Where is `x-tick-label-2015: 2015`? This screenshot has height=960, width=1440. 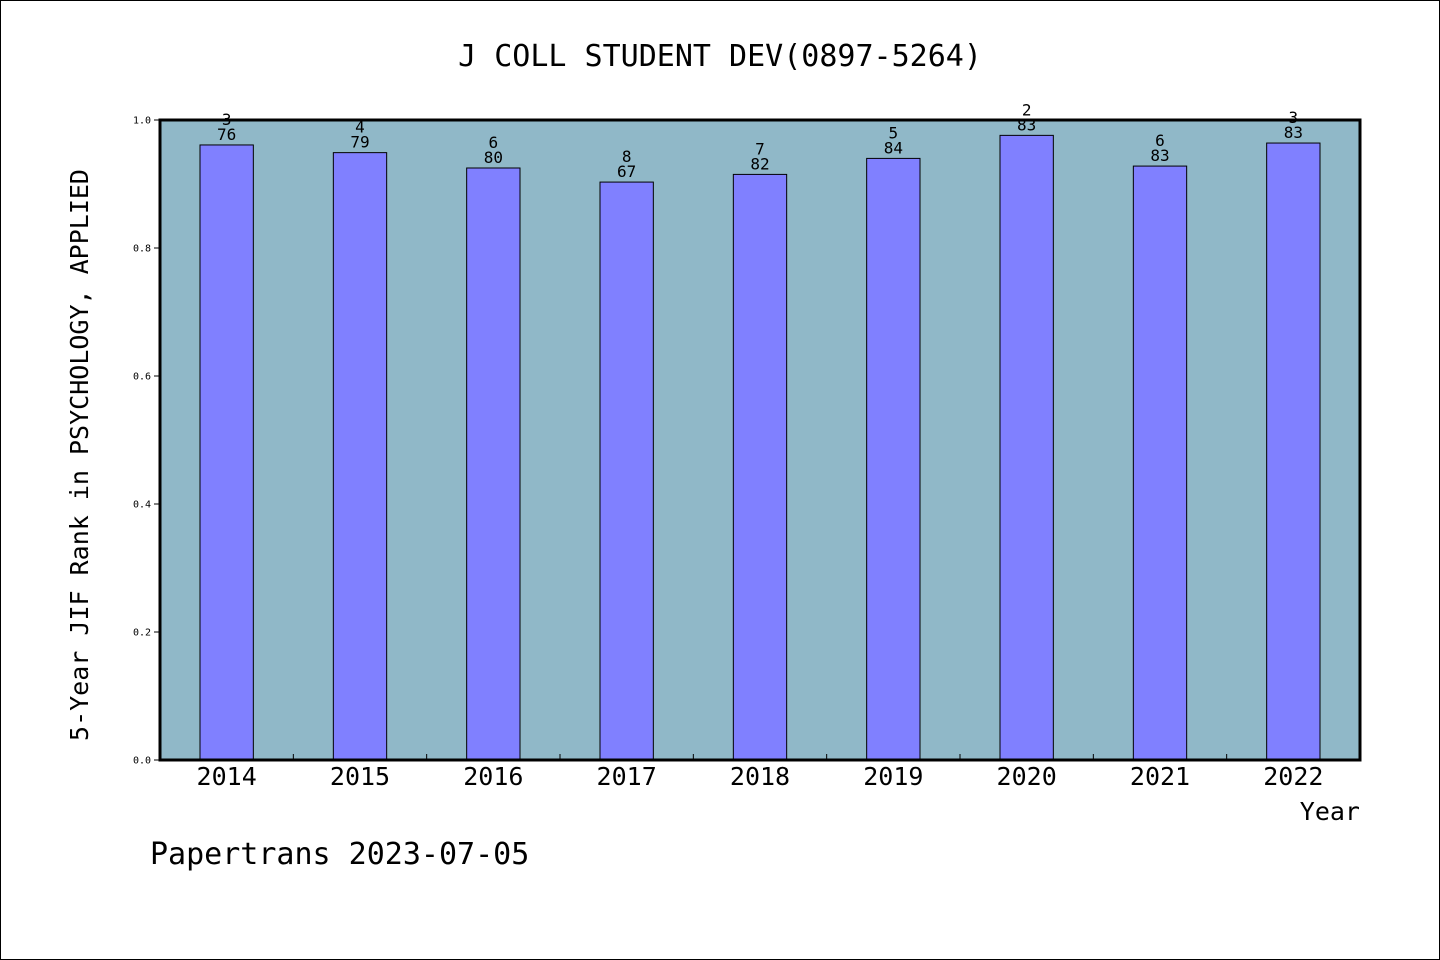 x-tick-label-2015: 2015 is located at coordinates (360, 776).